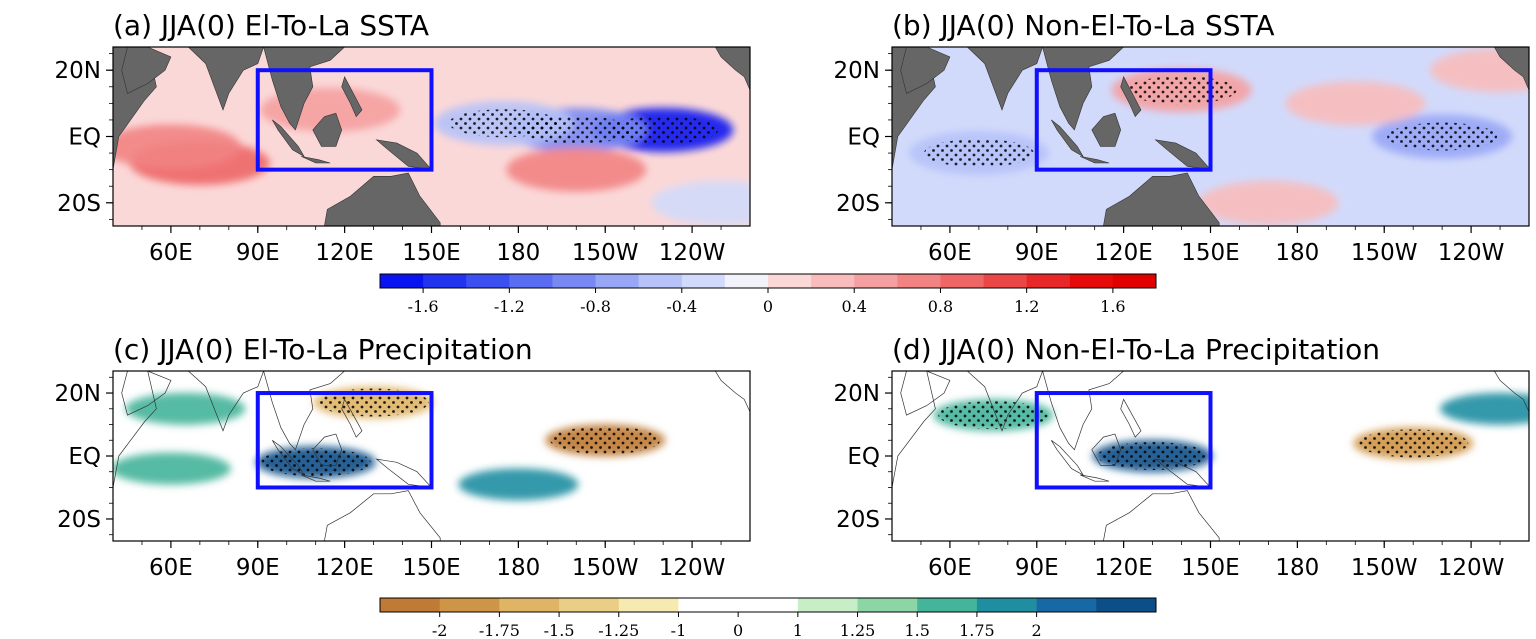 The height and width of the screenshot is (639, 1536). I want to click on colorbar-sst: -1.6 -1.2 -0.8 -0.4 0 0.4 0.8 1.2 1.6, so click(768, 294).